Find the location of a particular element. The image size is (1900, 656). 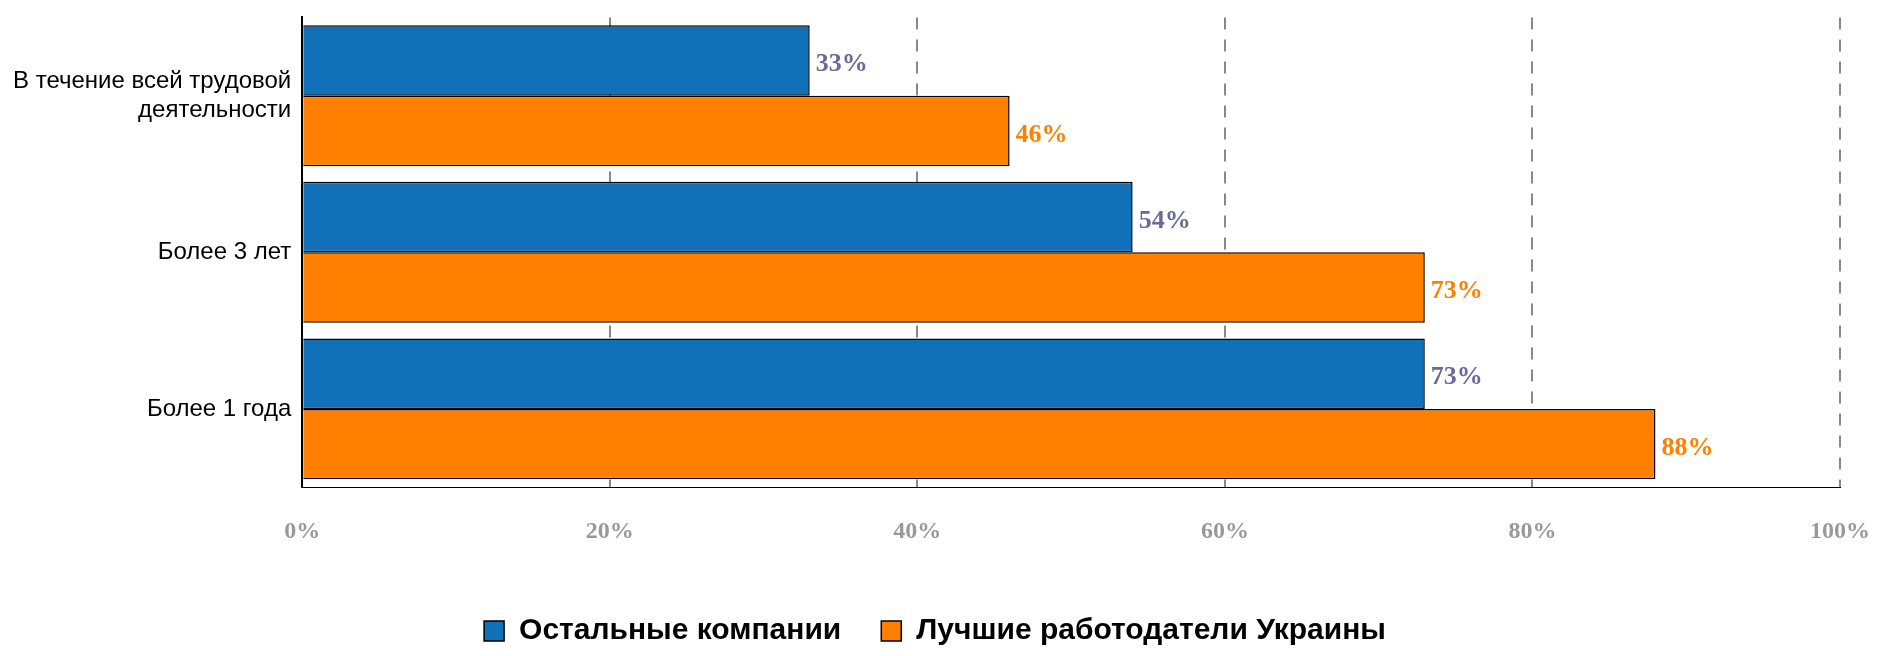

data-label: 33% is located at coordinates (841, 63).